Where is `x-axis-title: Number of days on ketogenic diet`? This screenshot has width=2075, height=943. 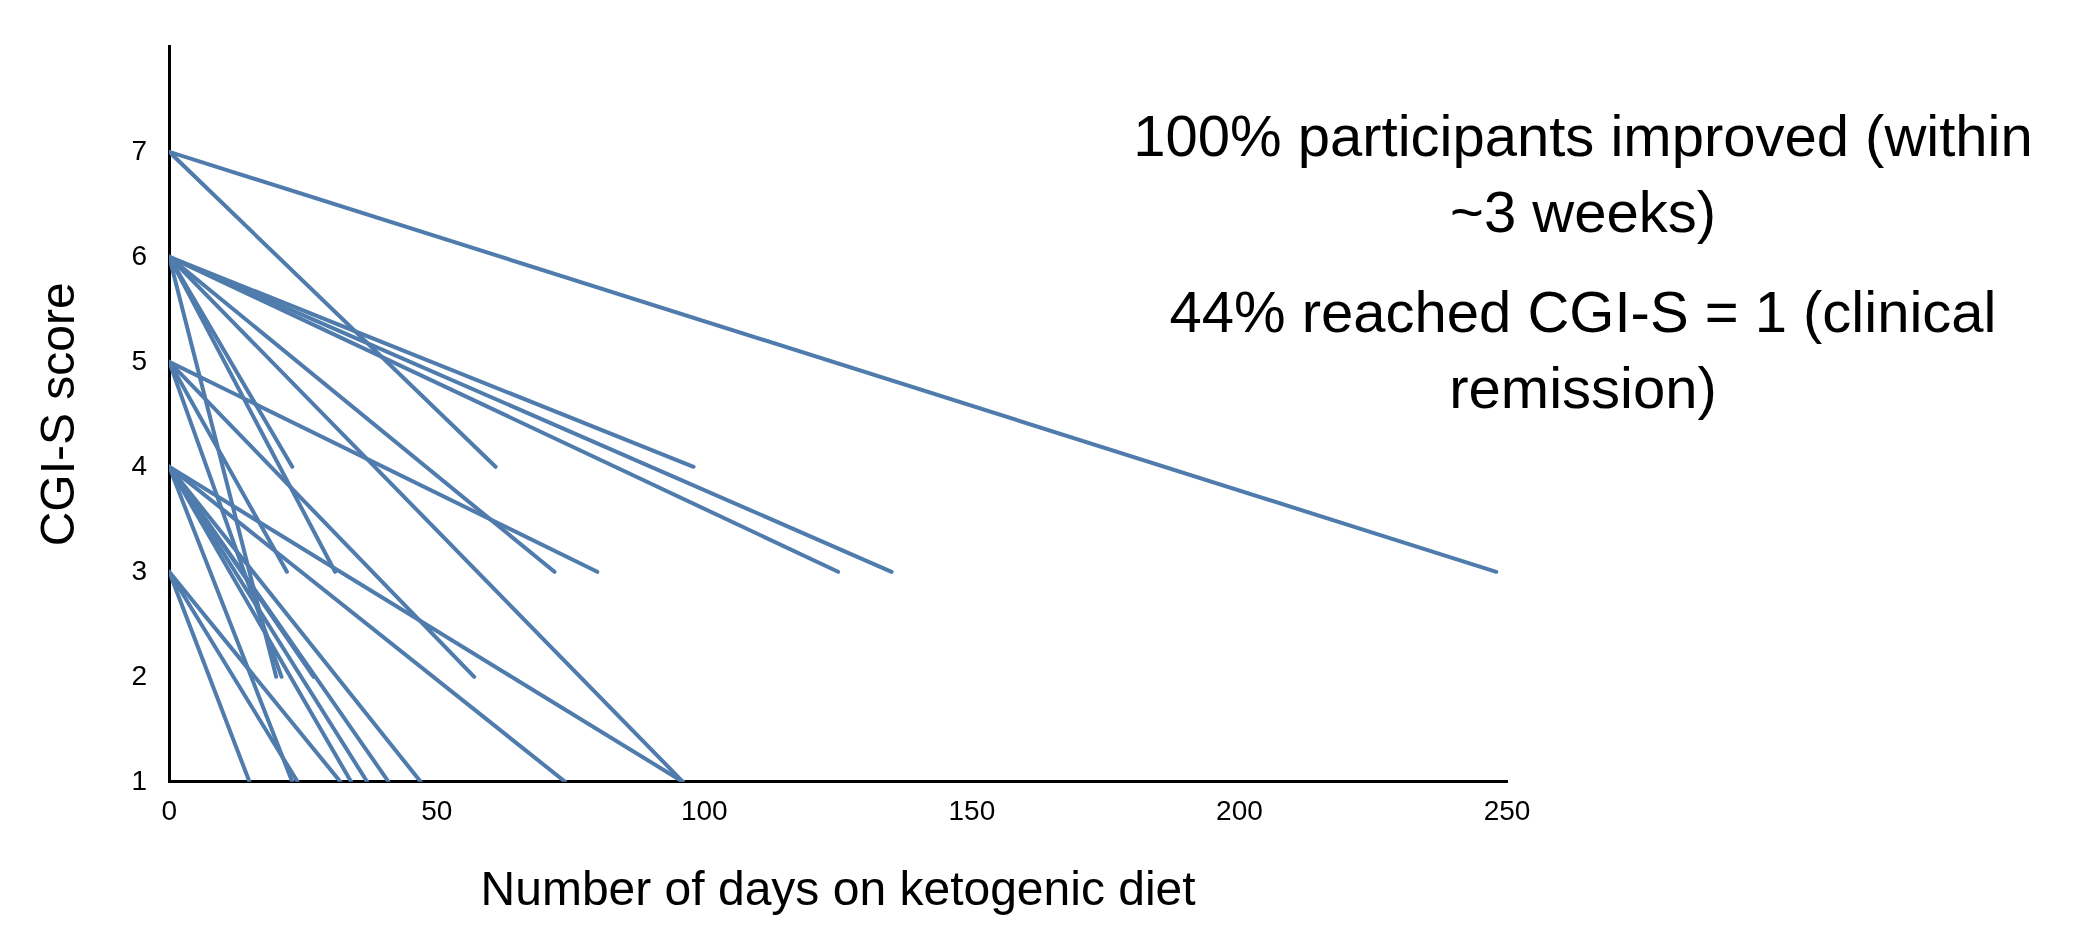 x-axis-title: Number of days on ketogenic diet is located at coordinates (838, 889).